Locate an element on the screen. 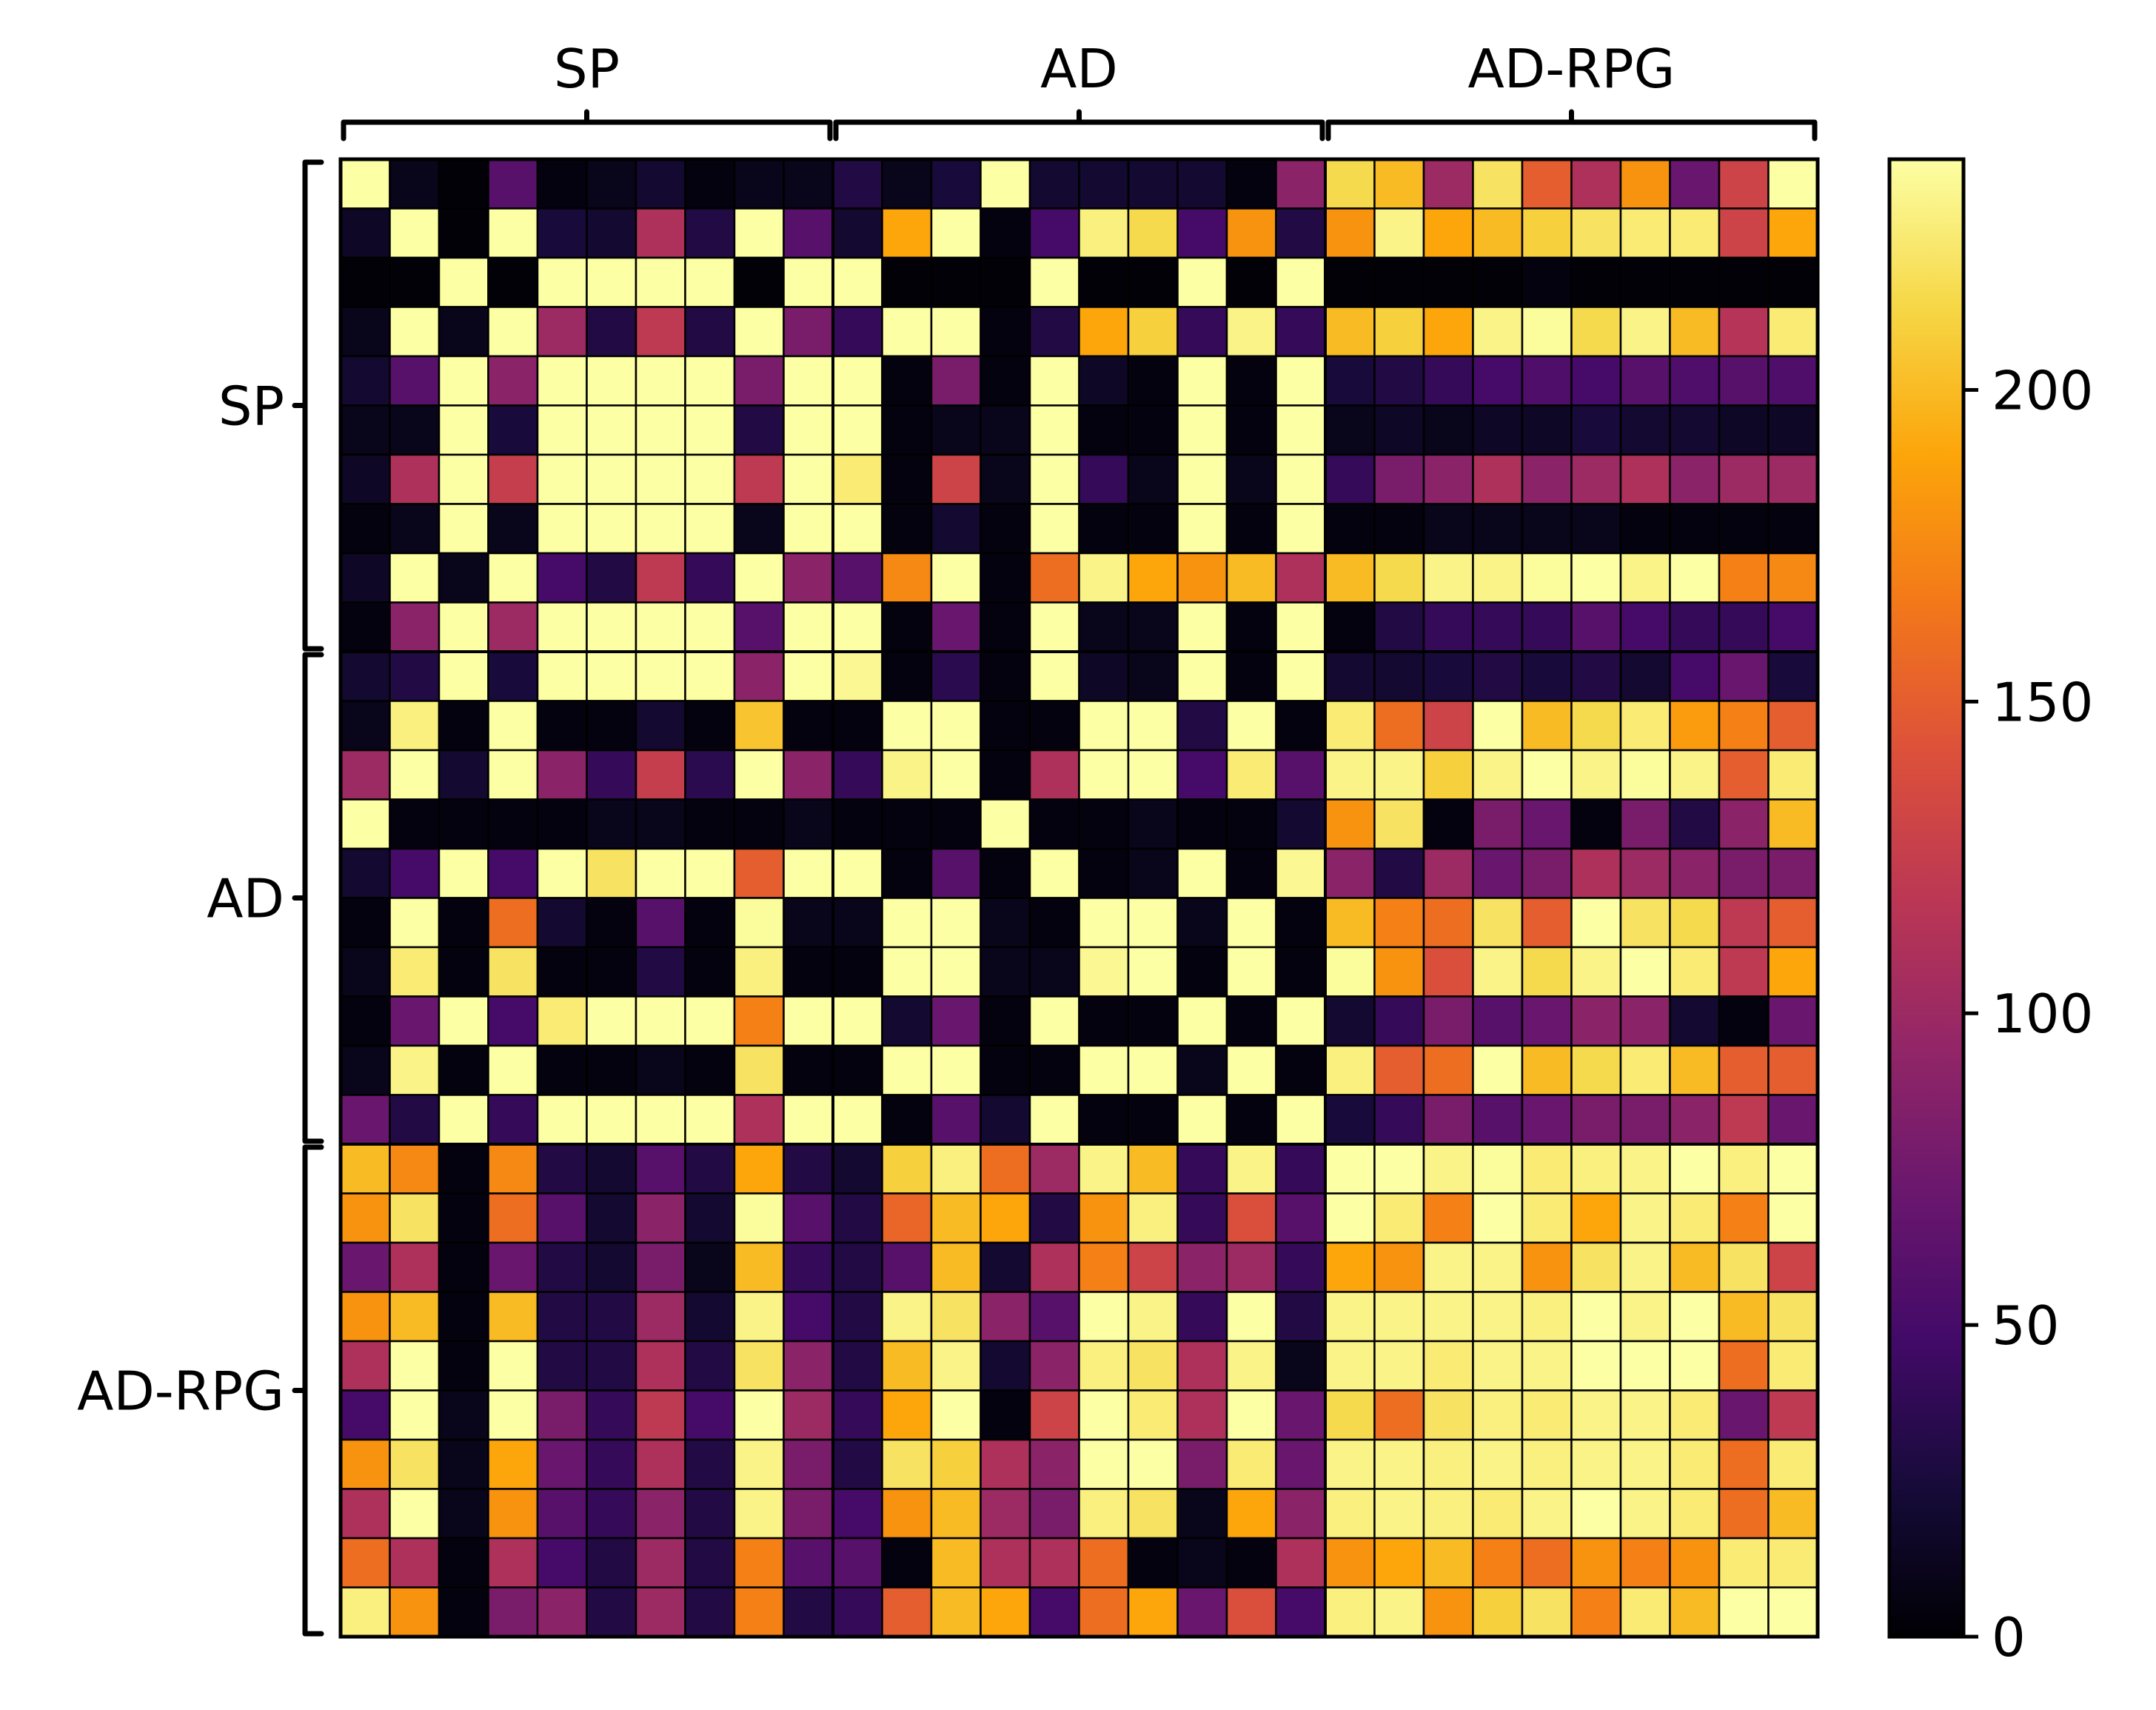 The image size is (2156, 1710). left-bracket is located at coordinates (308, 406).